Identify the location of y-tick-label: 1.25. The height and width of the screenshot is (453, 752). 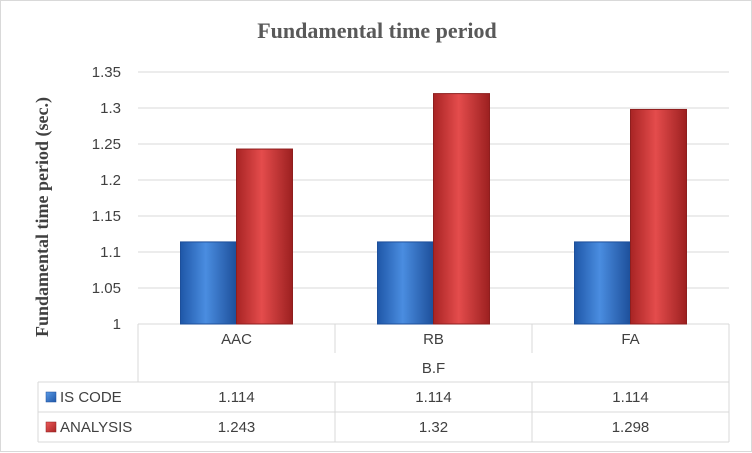
(106, 144).